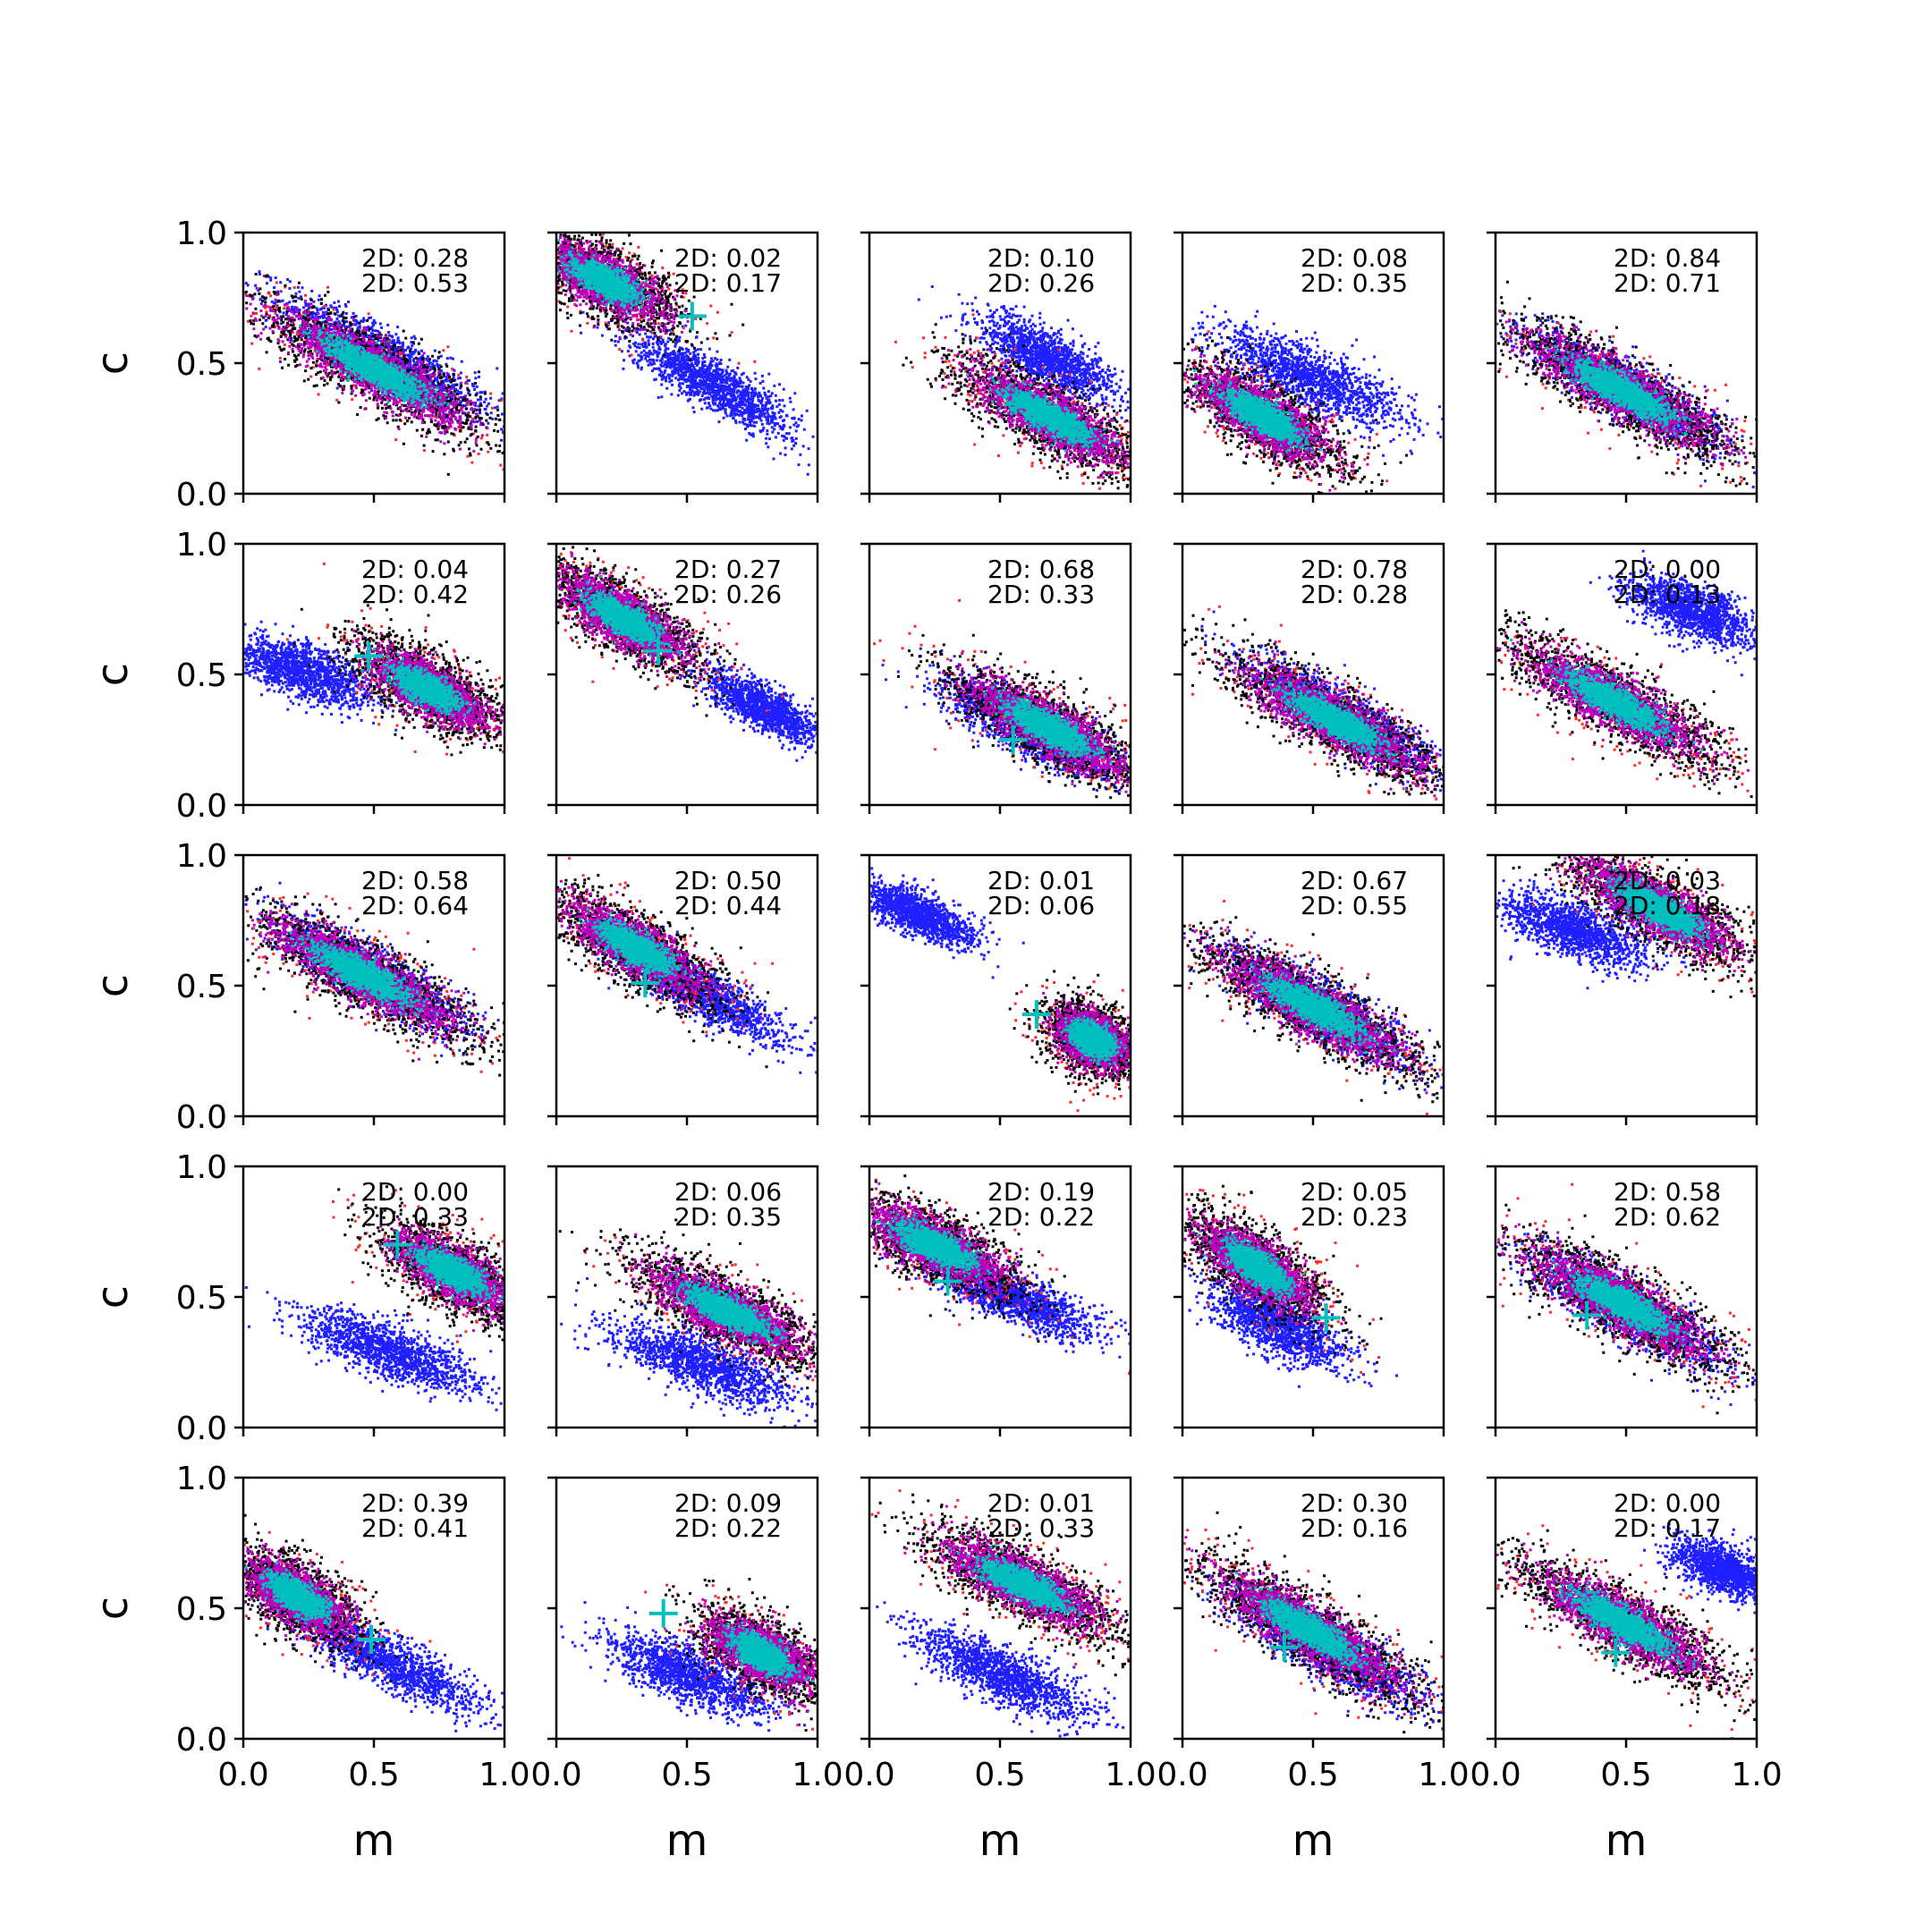  Describe the element at coordinates (415, 905) in the screenshot. I see `stat-label-2: 2D: 0.64` at that location.